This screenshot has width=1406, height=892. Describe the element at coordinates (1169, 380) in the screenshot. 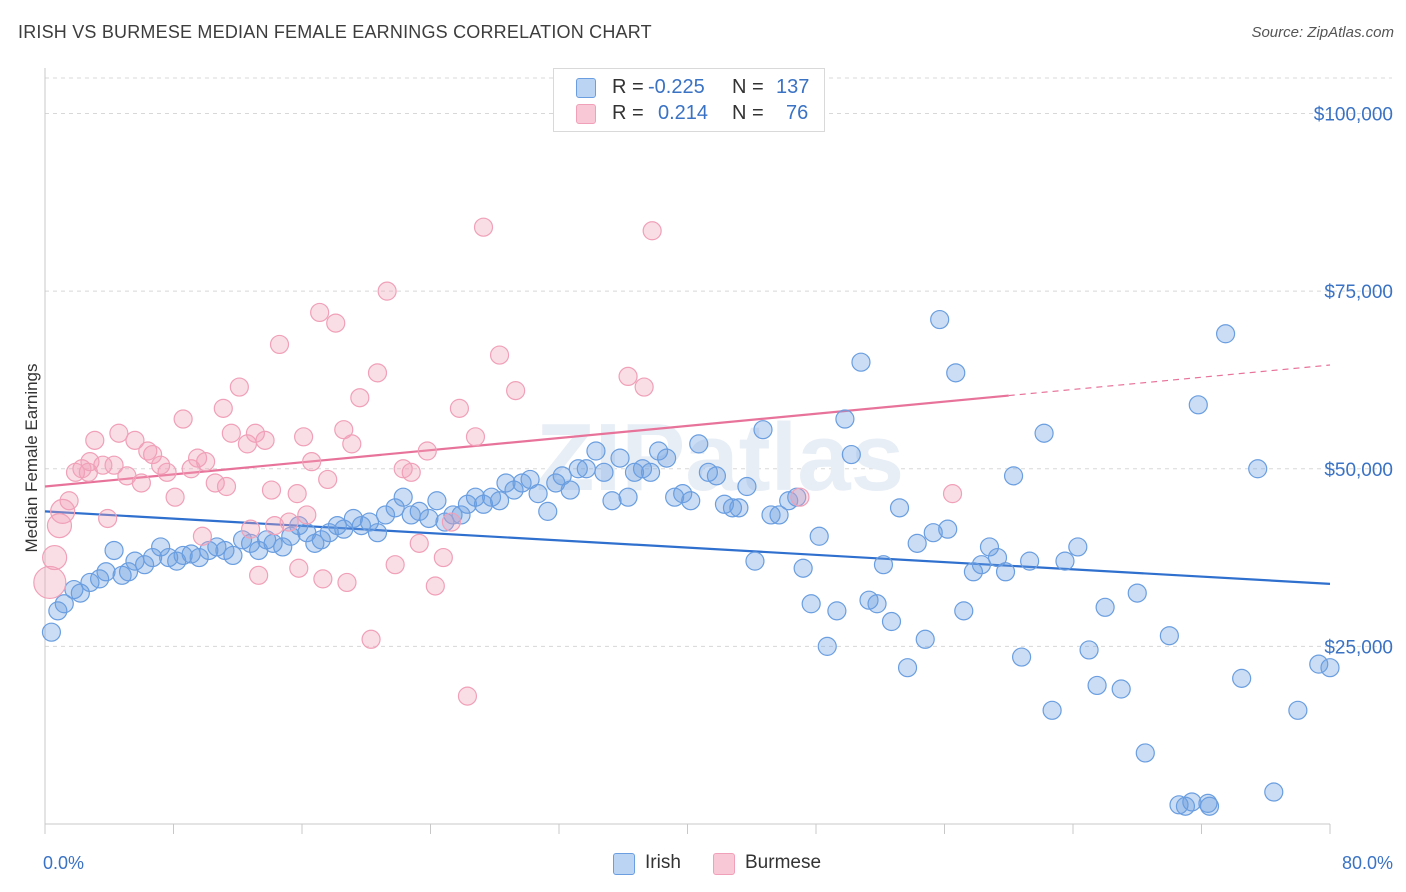

I see `burmese-trend-extension` at that location.